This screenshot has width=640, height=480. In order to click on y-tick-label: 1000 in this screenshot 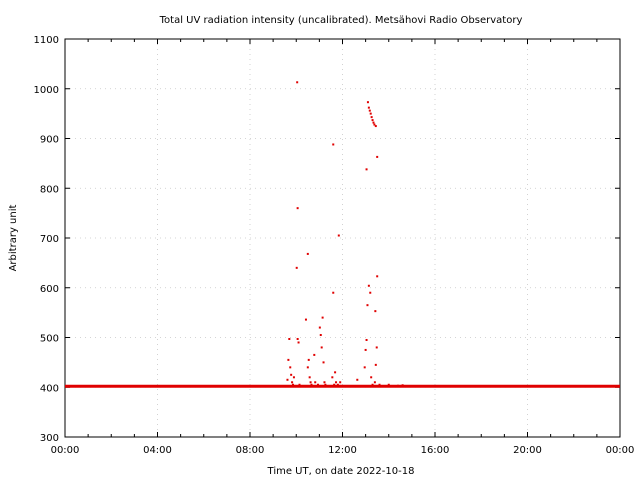, I will do `click(46, 90)`.